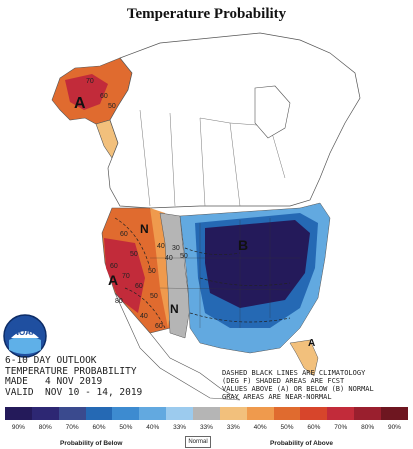 This screenshot has height=449, width=413. What do you see at coordinates (144, 229) in the screenshot?
I see `letter-near-normal-1: N` at bounding box center [144, 229].